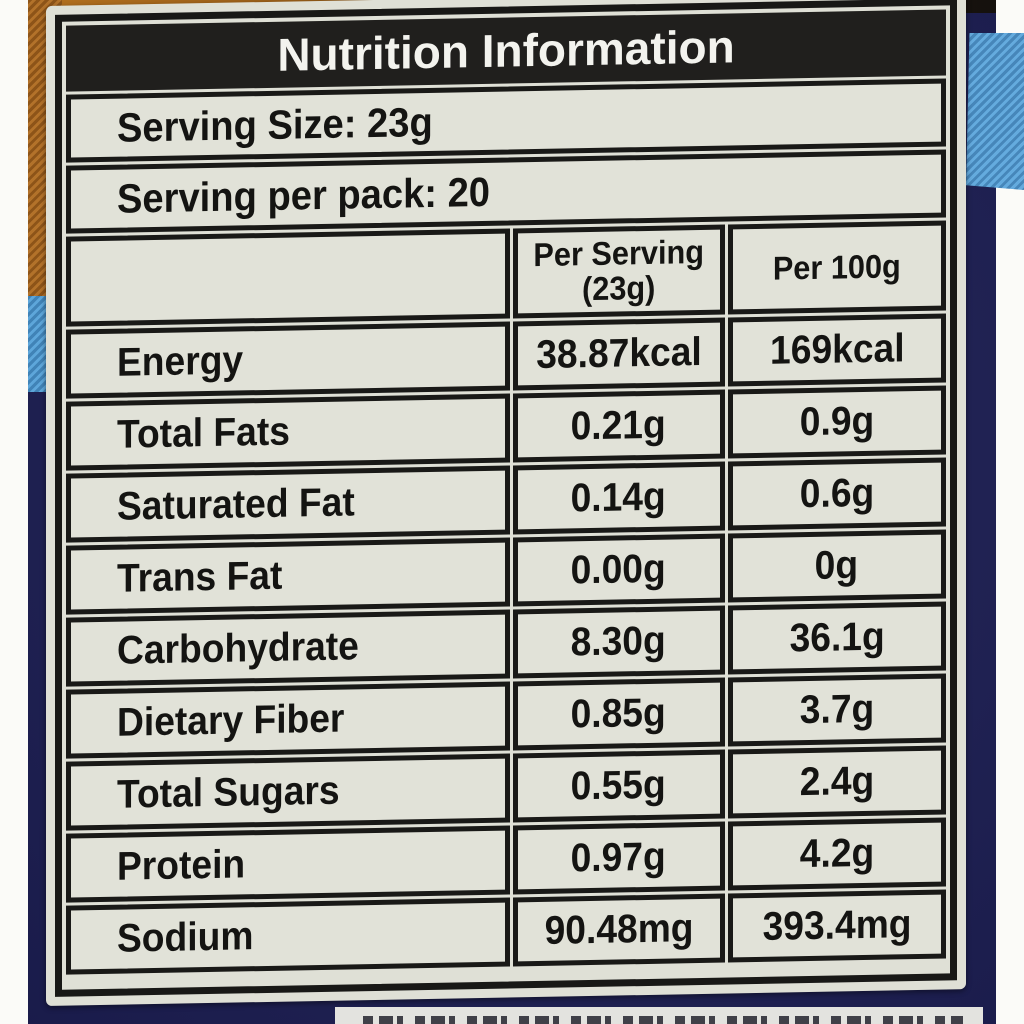  I want to click on per-serving-header-line1: Per Serving, so click(618, 253).